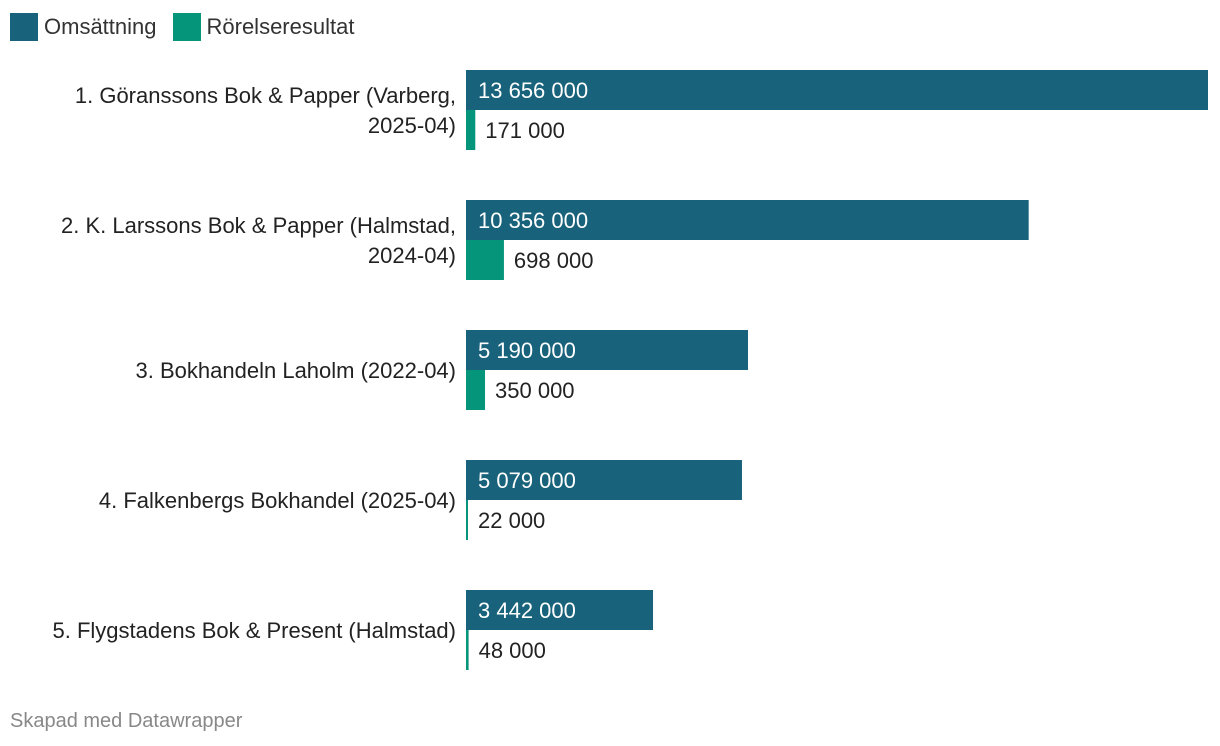  What do you see at coordinates (533, 90) in the screenshot?
I see `value-label-revenue: 13 656 000` at bounding box center [533, 90].